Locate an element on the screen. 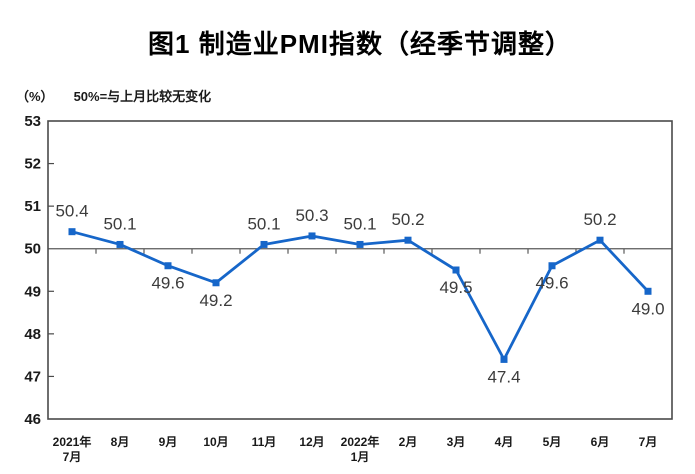 Image resolution: width=695 pixels, height=474 pixels. x-axis-label: 12月 is located at coordinates (311, 442).